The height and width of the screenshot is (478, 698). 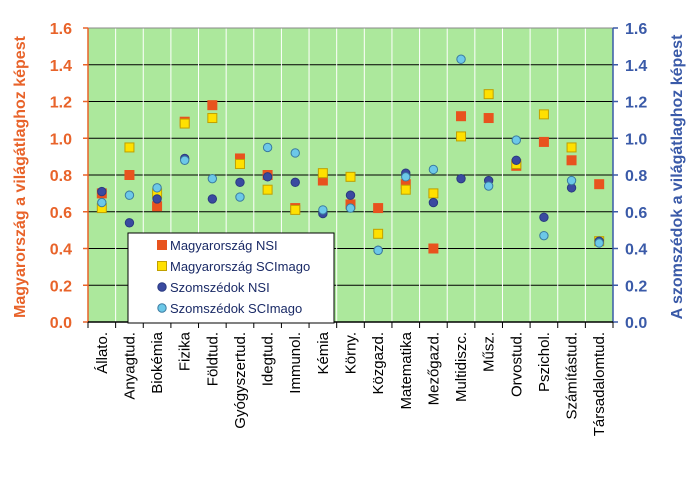 What do you see at coordinates (433, 368) in the screenshot?
I see `category-label: Mezőgazd.` at bounding box center [433, 368].